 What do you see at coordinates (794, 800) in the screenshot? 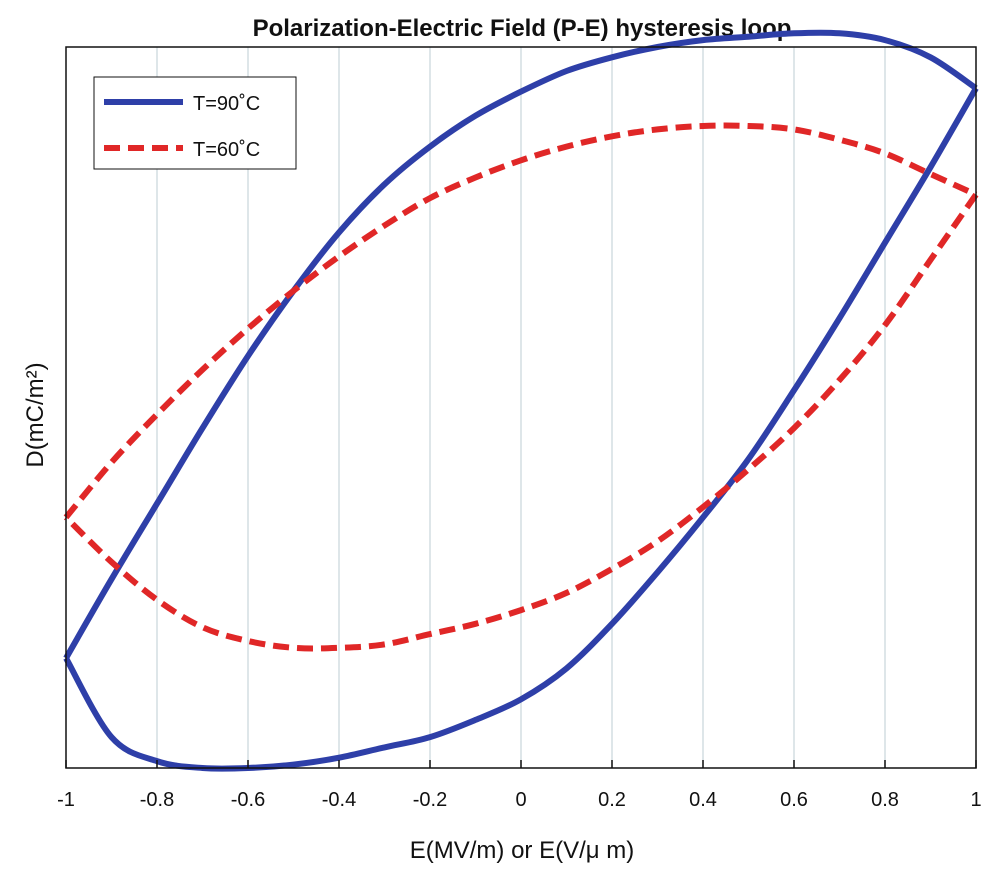
I see `x-tick-label: 0.6` at bounding box center [794, 800].